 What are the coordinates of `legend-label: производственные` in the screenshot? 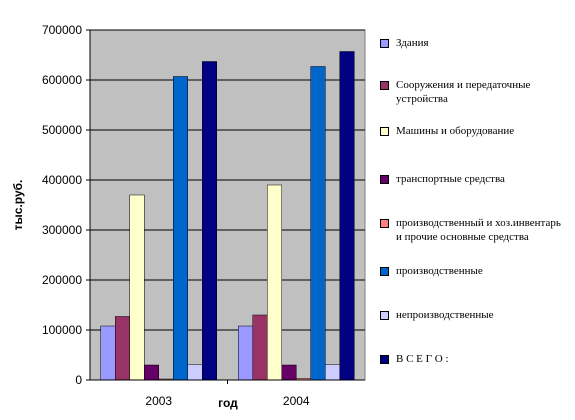 It's located at (439, 271).